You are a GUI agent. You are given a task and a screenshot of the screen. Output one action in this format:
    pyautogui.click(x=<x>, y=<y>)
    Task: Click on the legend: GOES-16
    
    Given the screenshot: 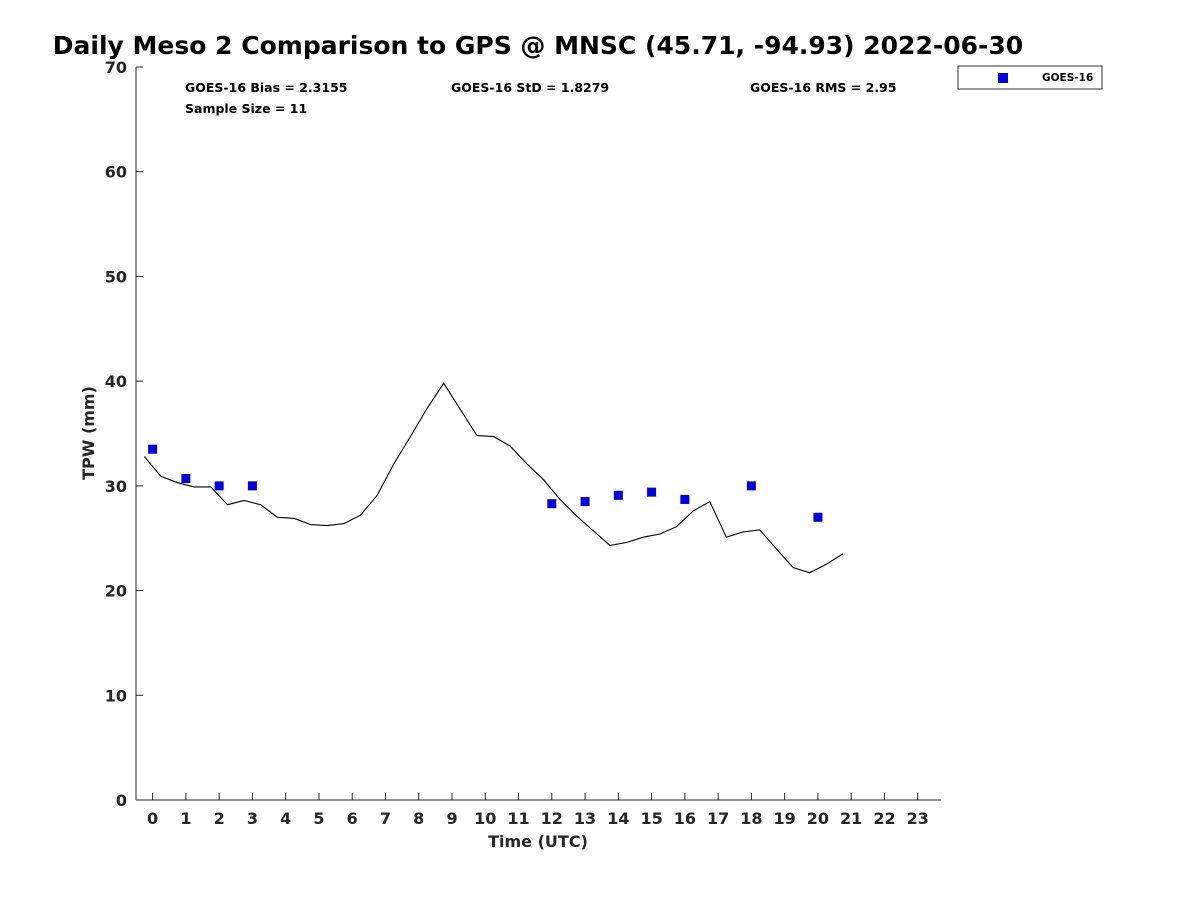 What is the action you would take?
    pyautogui.click(x=1030, y=77)
    